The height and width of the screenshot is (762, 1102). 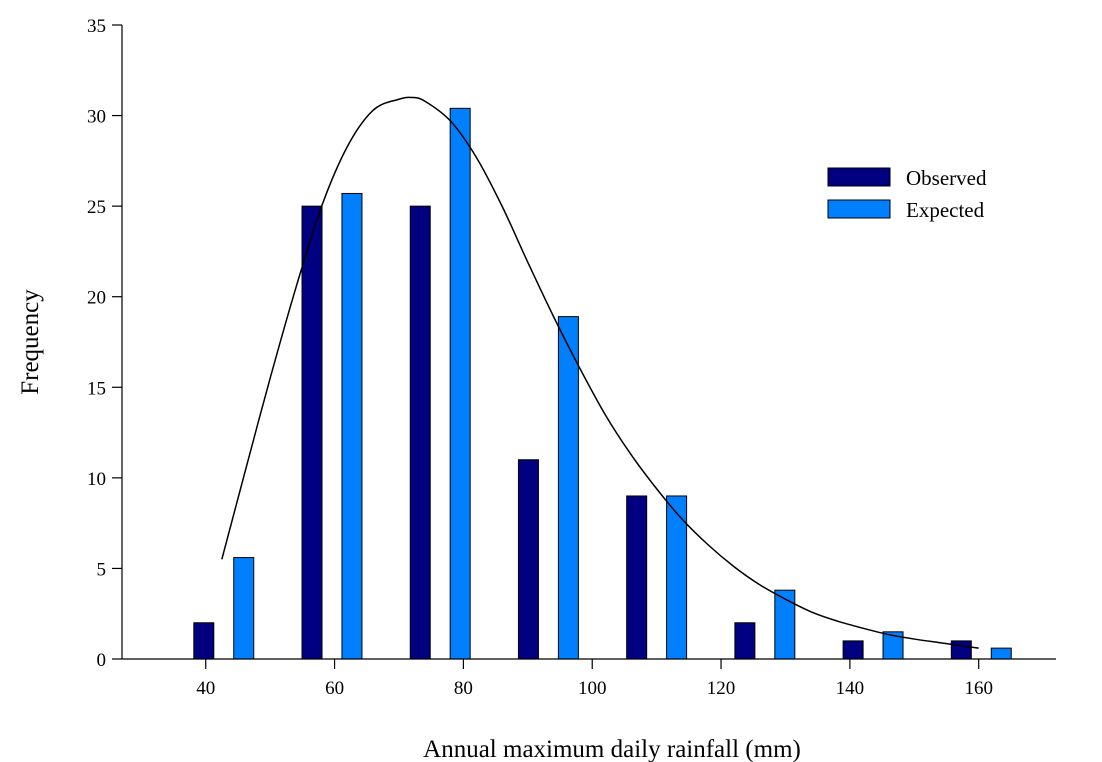 I want to click on x-axis-title: Annual maximum daily rainfall (mm), so click(x=612, y=749).